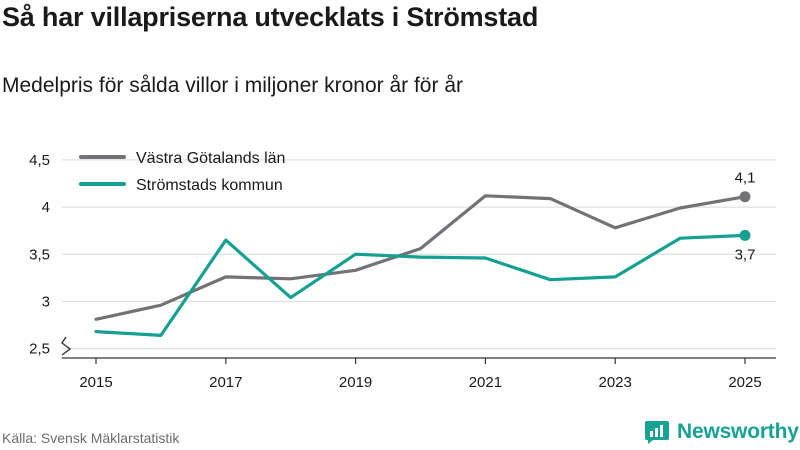 The image size is (800, 450). What do you see at coordinates (182, 172) in the screenshot?
I see `legend: Västra Götalands län Strömstads kommun` at bounding box center [182, 172].